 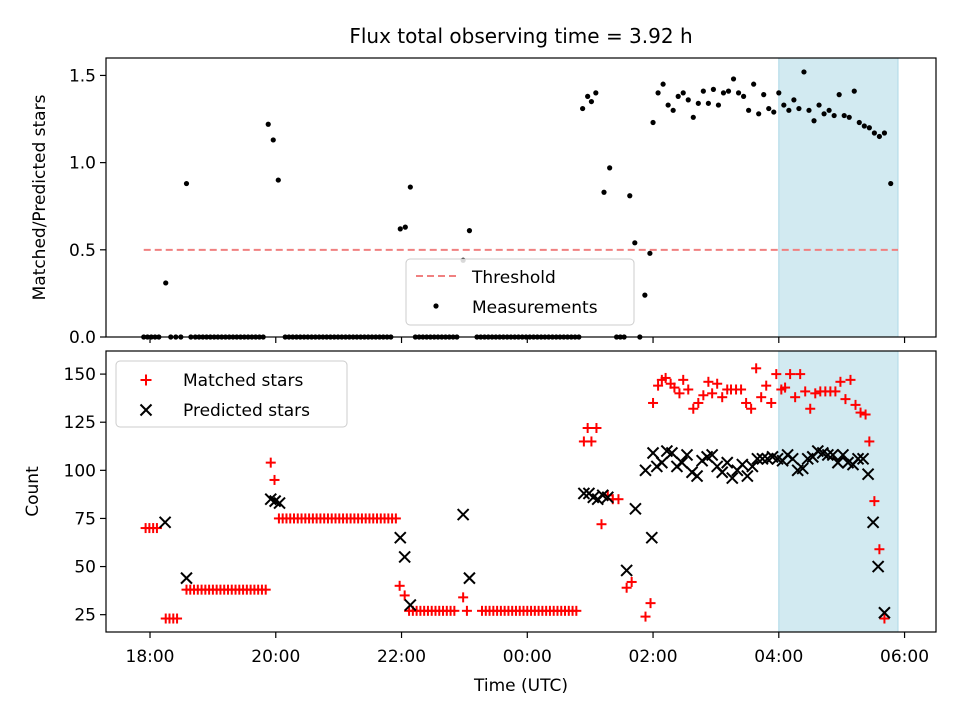 What do you see at coordinates (401, 657) in the screenshot?
I see `x-tick-label: 22:00` at bounding box center [401, 657].